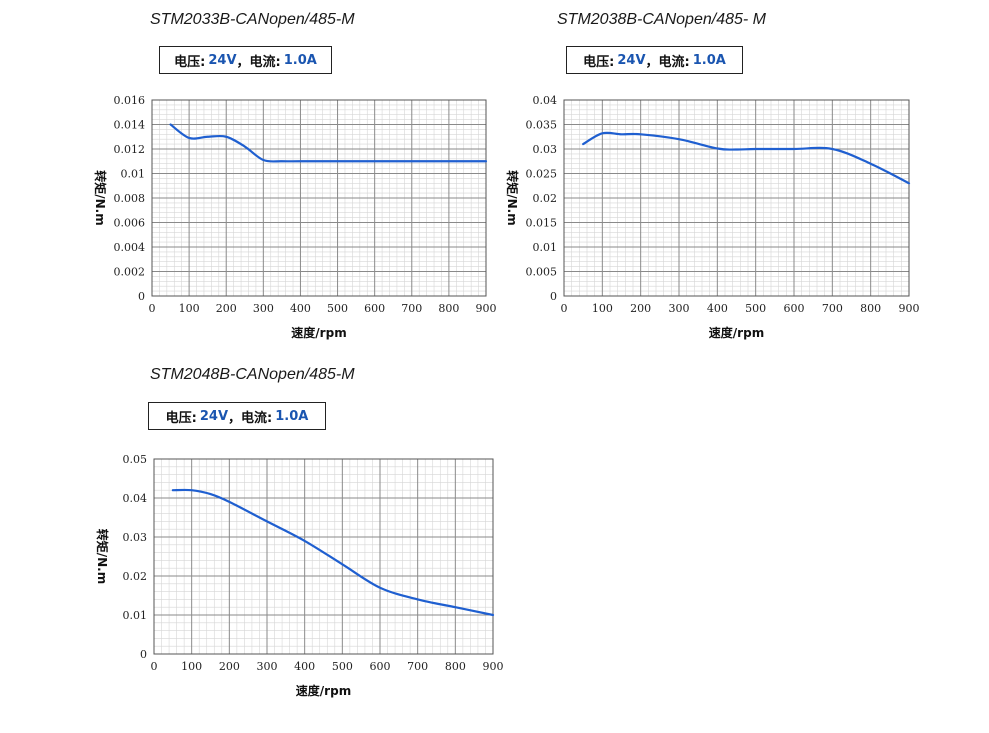 The height and width of the screenshot is (733, 989). I want to click on y-tick-label: 0.005, so click(542, 272).